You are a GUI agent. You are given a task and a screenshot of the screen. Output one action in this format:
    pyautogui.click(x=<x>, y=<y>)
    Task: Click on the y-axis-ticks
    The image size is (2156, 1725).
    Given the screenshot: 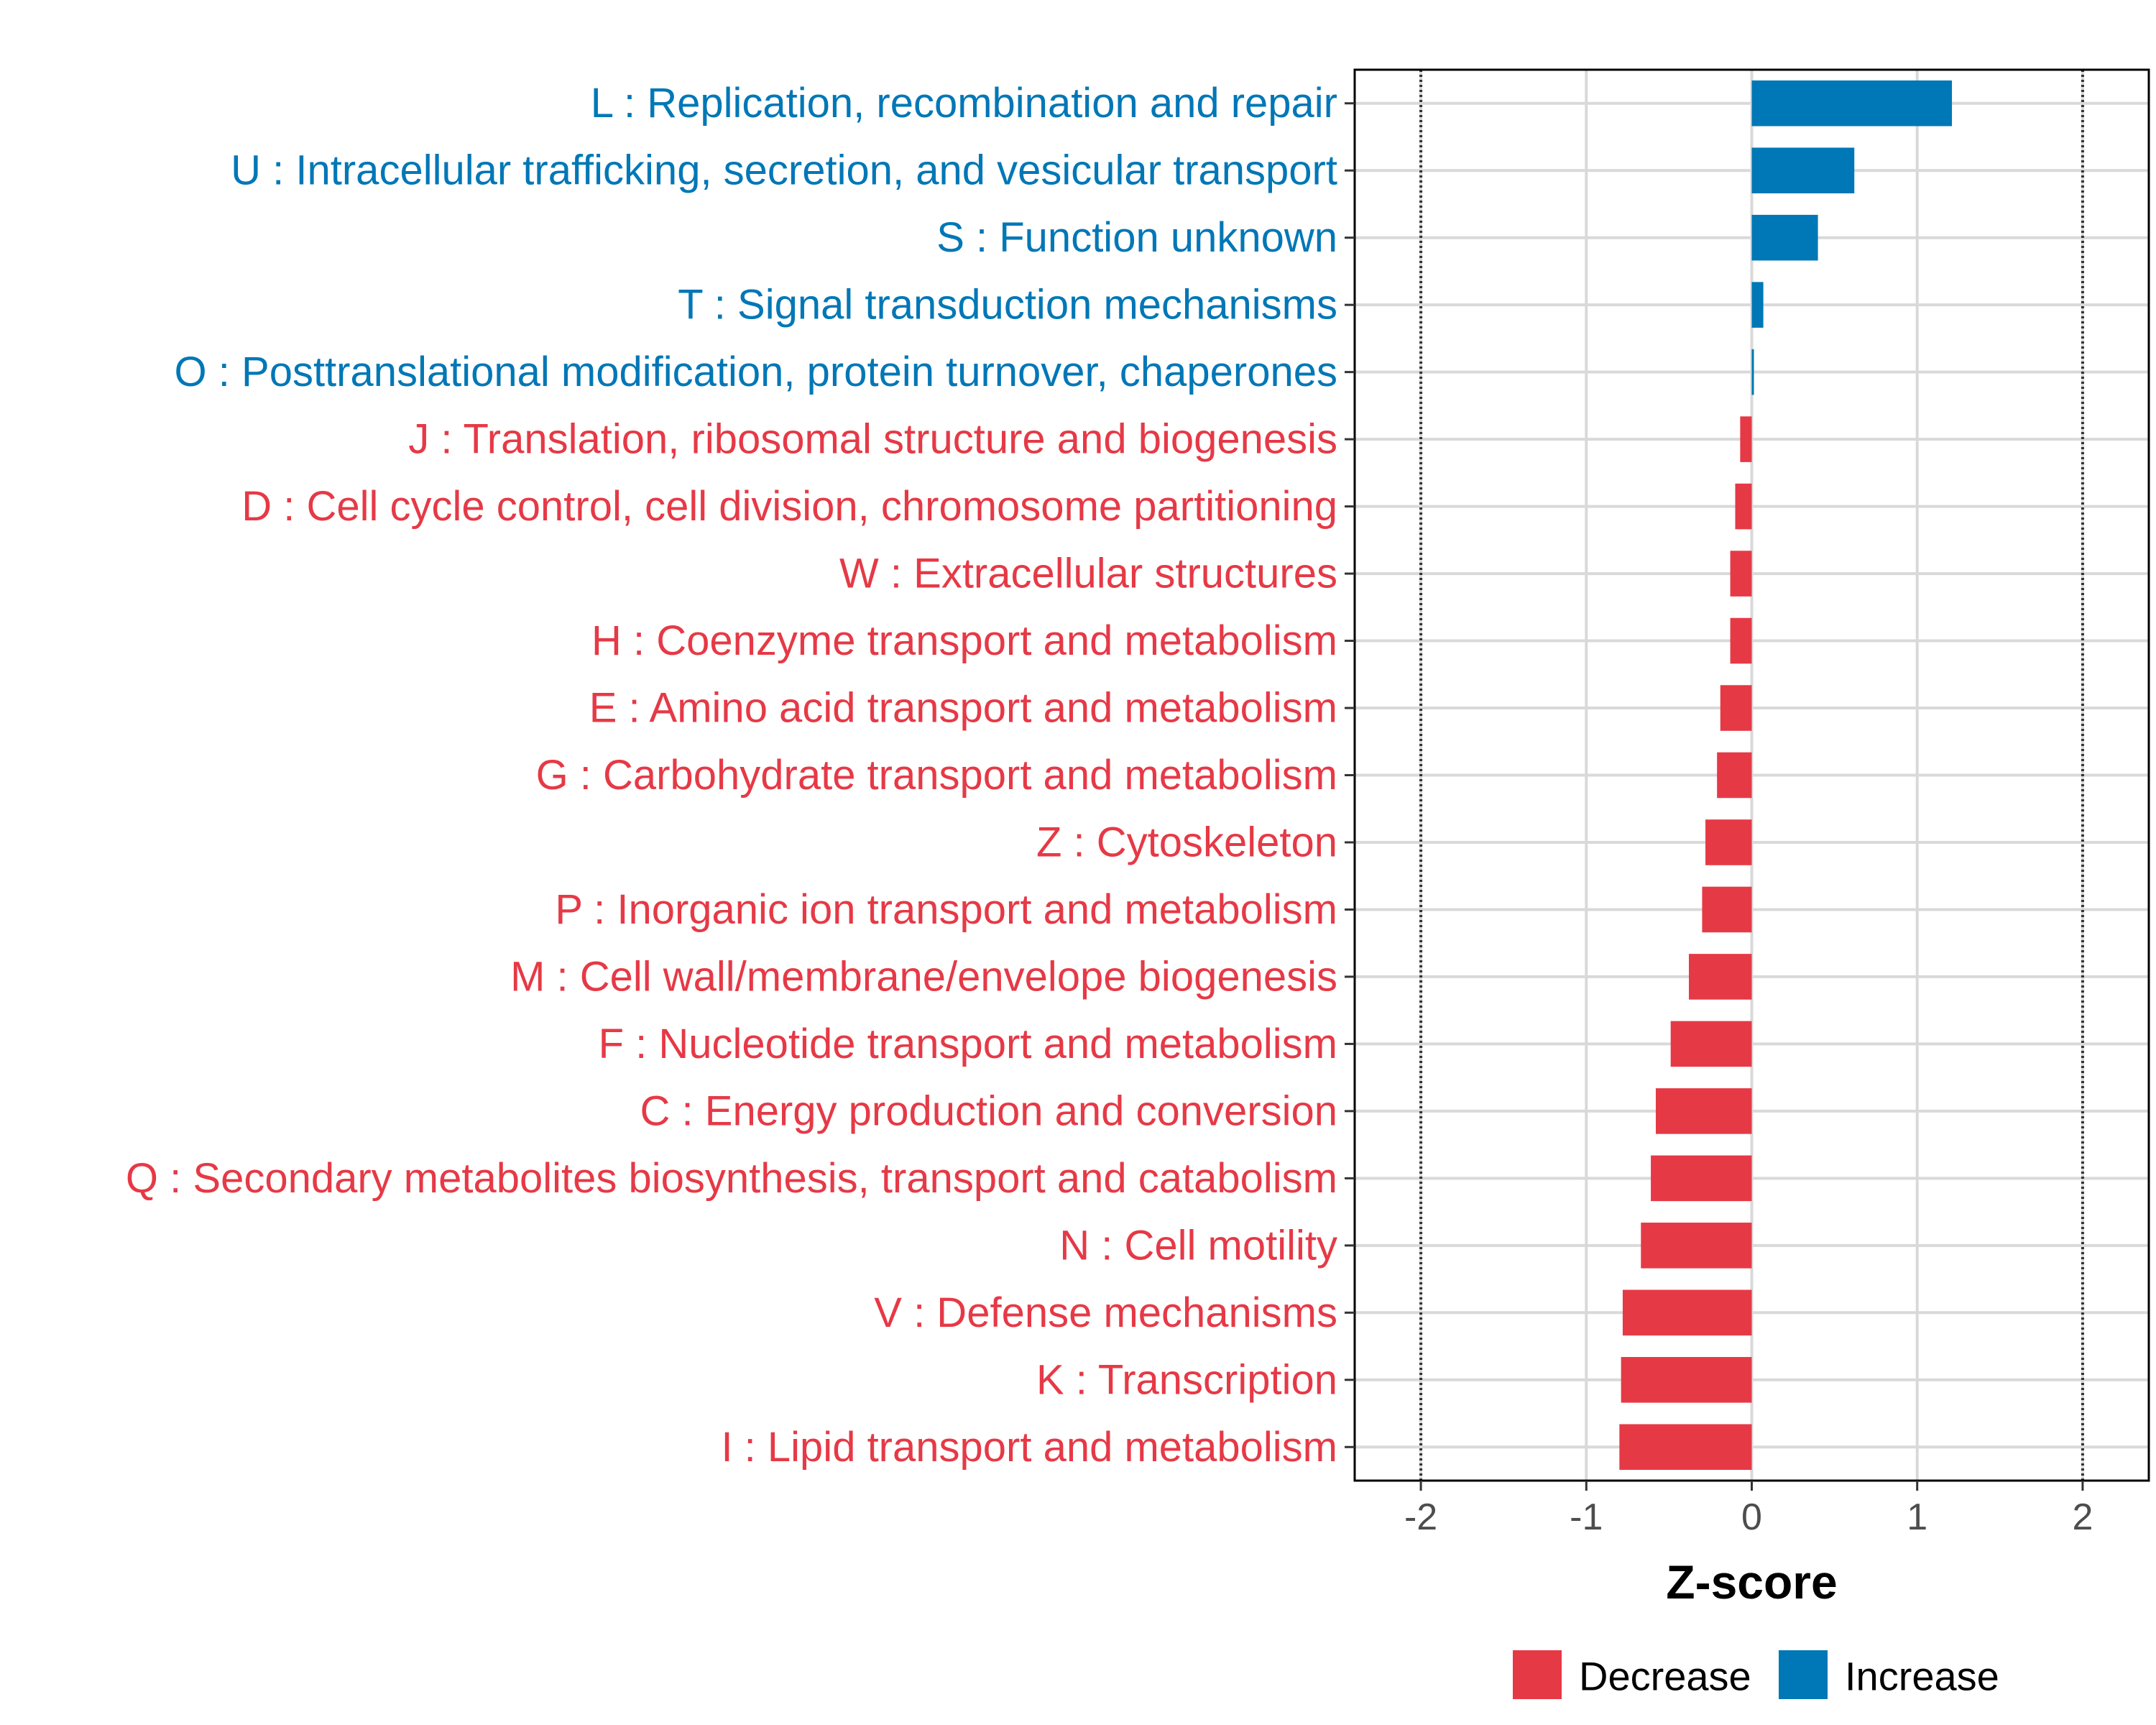 What is the action you would take?
    pyautogui.click(x=1350, y=775)
    